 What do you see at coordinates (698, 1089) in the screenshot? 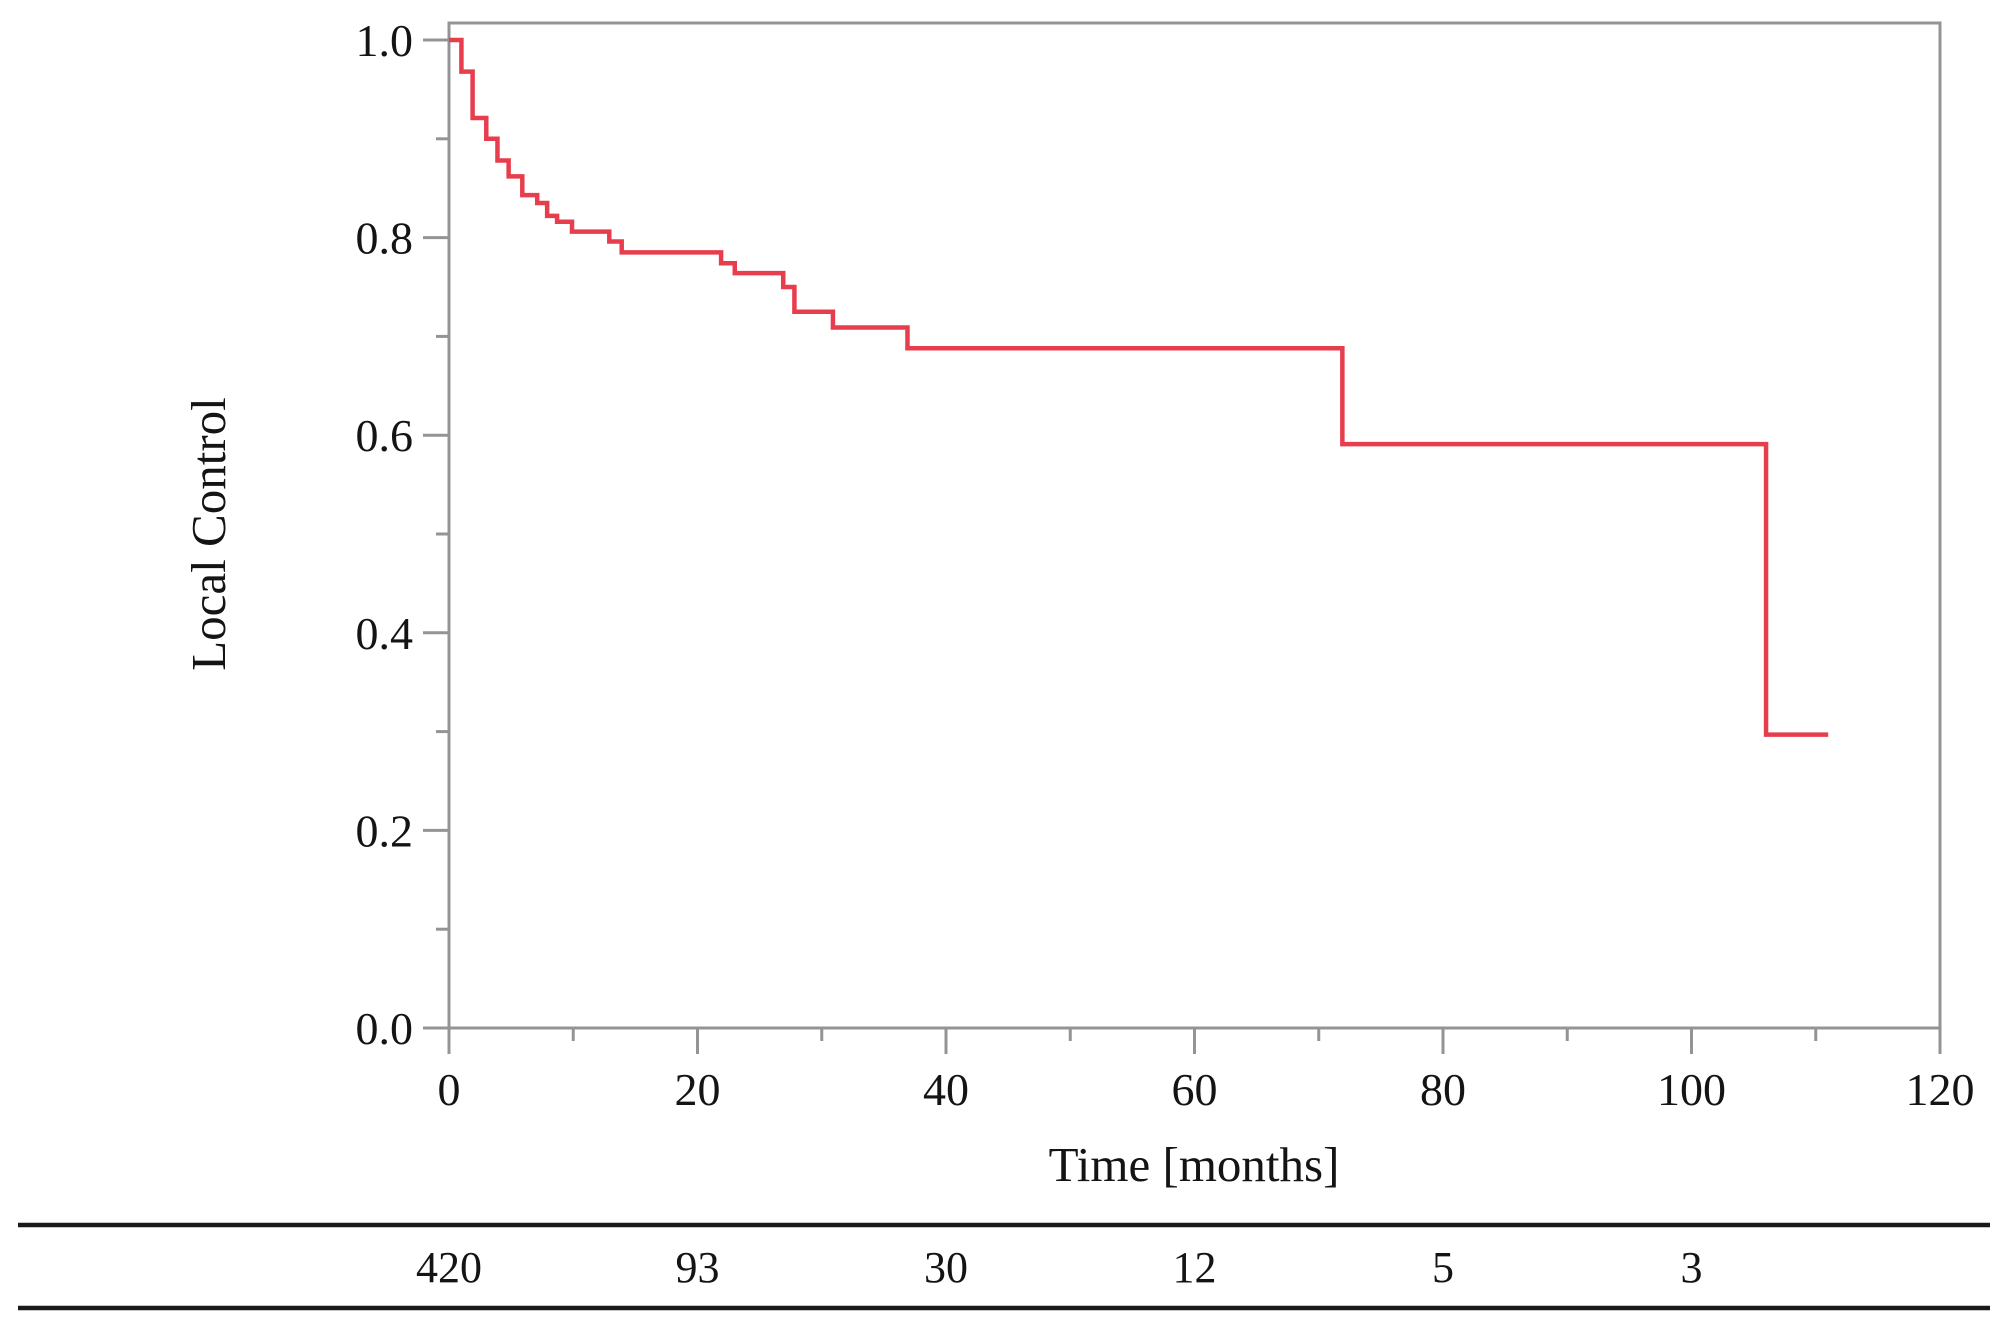
I see `x-tick-label: 20` at bounding box center [698, 1089].